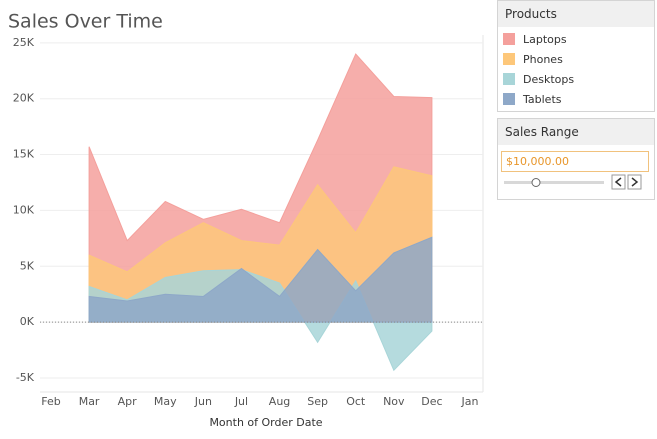 This screenshot has height=439, width=657. Describe the element at coordinates (543, 59) in the screenshot. I see `legend-label: Phones` at that location.